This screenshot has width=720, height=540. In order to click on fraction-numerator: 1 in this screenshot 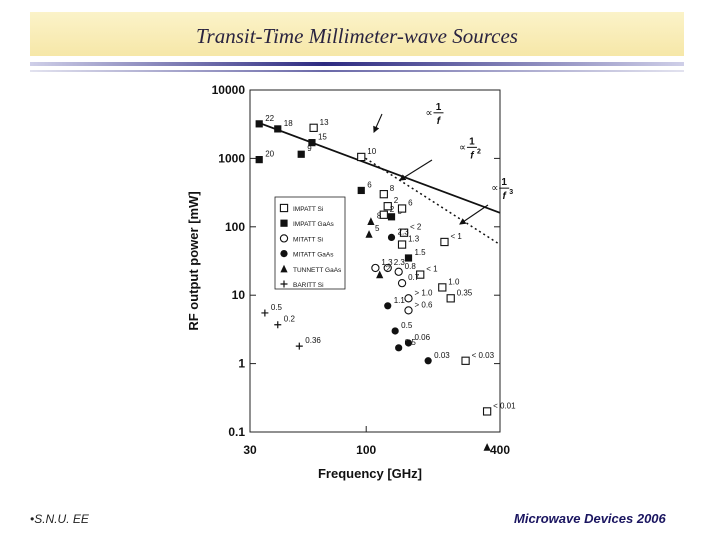, I will do `click(439, 107)`.